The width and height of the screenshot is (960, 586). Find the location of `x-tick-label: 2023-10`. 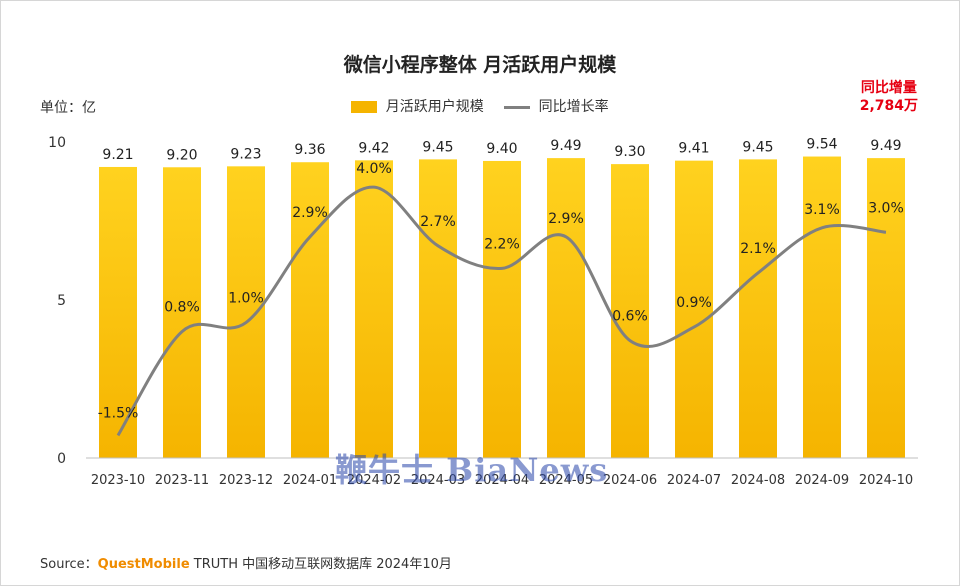

x-tick-label: 2023-10 is located at coordinates (118, 480).